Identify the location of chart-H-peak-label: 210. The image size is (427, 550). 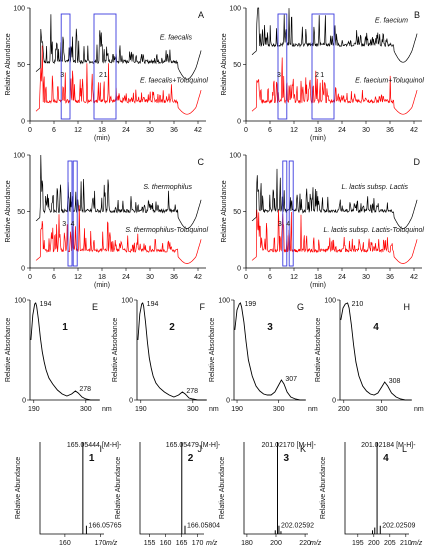
(358, 304).